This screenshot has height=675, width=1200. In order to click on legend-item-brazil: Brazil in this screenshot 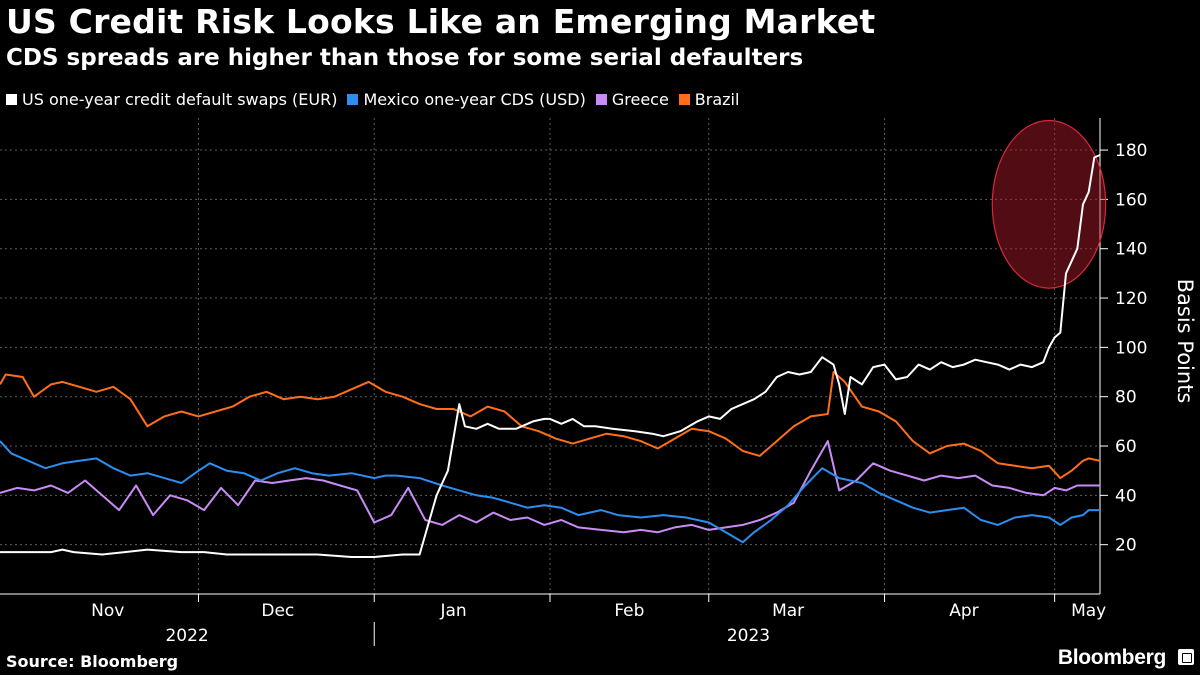, I will do `click(709, 99)`.